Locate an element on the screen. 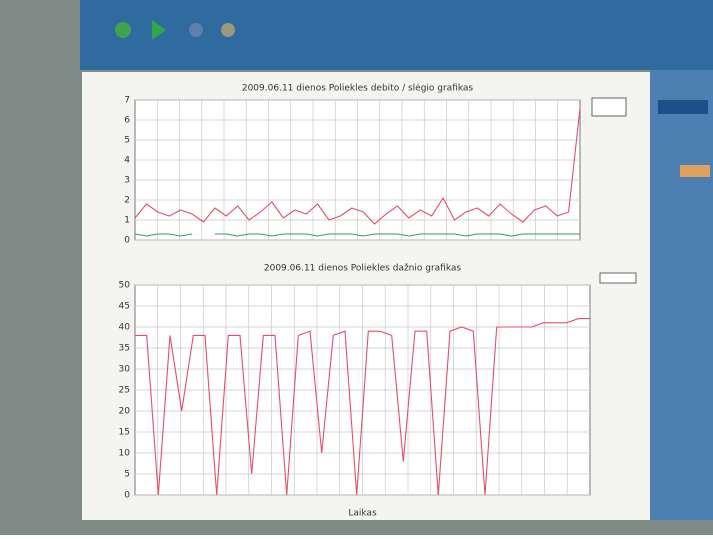  x-axis-label: Laikas is located at coordinates (362, 514).